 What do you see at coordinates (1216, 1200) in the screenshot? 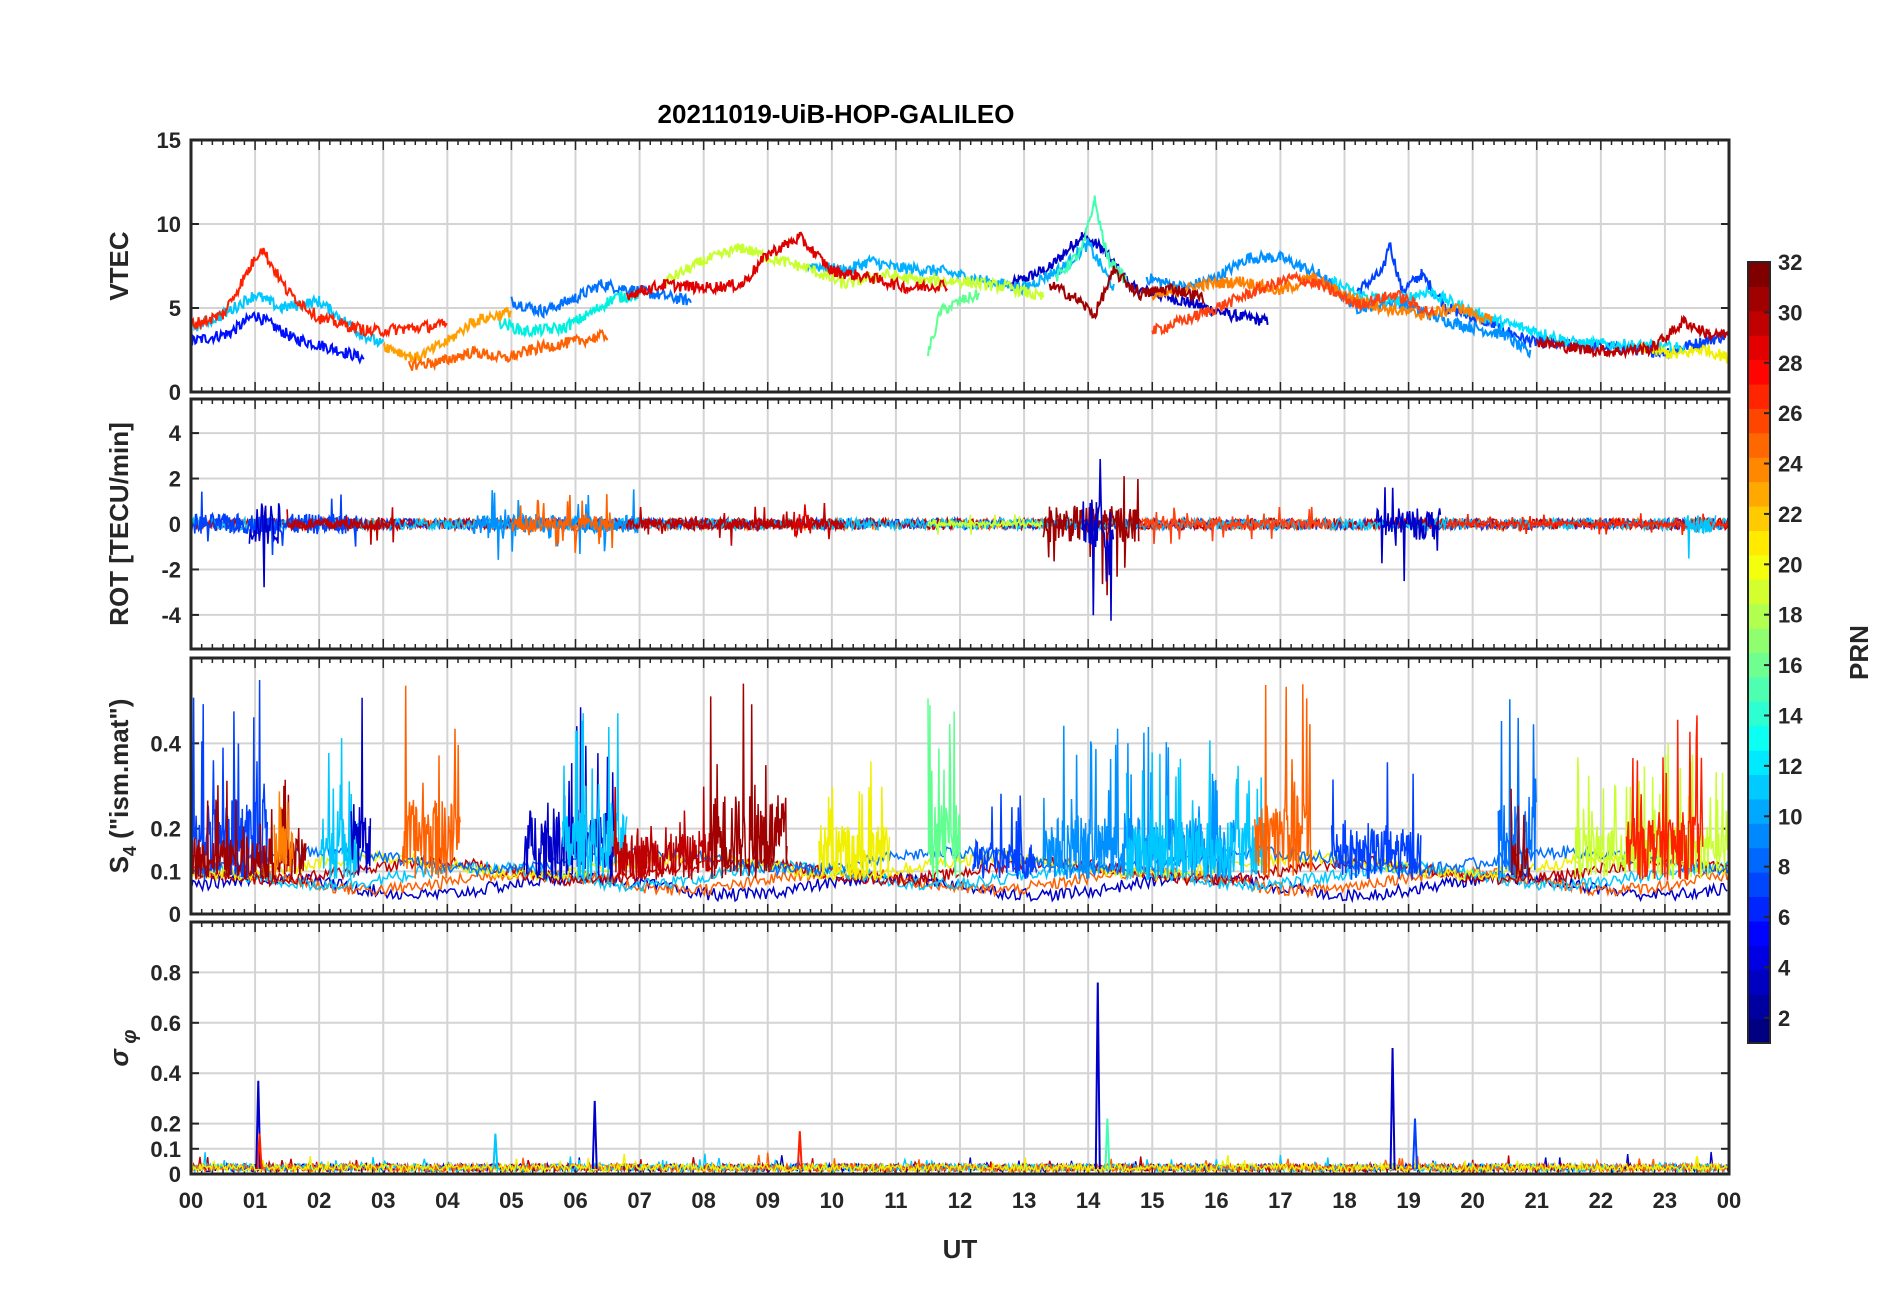
I see `x-tick-label: 16` at bounding box center [1216, 1200].